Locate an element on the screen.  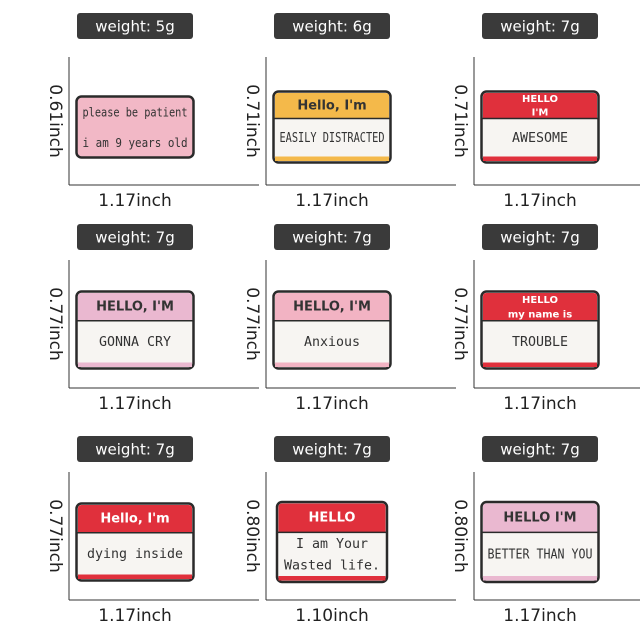
pin: HELLO, I'M GONNA CRY is located at coordinates (135, 330).